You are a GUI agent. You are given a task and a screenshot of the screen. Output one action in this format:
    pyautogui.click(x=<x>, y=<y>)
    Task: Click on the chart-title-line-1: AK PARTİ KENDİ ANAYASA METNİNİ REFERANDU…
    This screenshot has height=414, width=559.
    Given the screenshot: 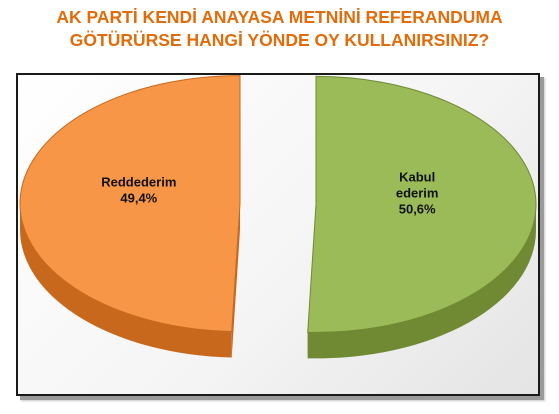 What is the action you would take?
    pyautogui.click(x=279, y=17)
    